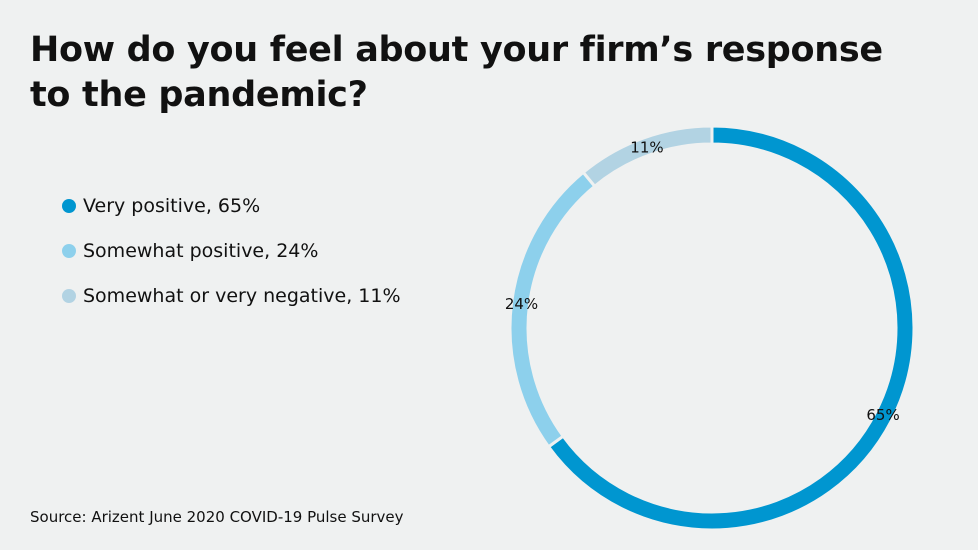 This screenshot has width=978, height=550. What do you see at coordinates (172, 205) in the screenshot?
I see `legend-label: Very positive, 65%` at bounding box center [172, 205].